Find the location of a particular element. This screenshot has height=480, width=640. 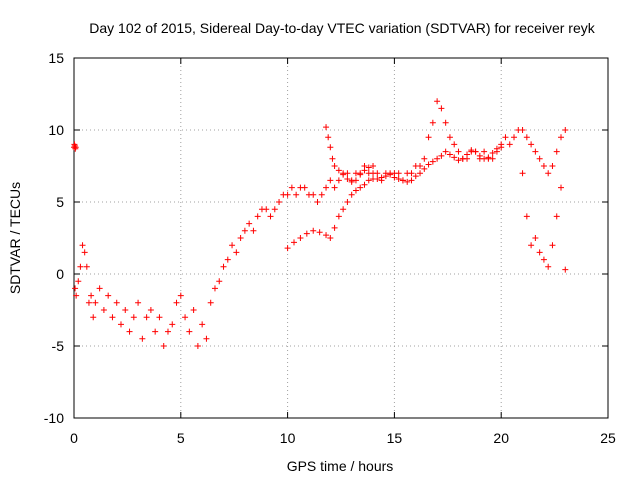

x-tick-label: 20 is located at coordinates (501, 438).